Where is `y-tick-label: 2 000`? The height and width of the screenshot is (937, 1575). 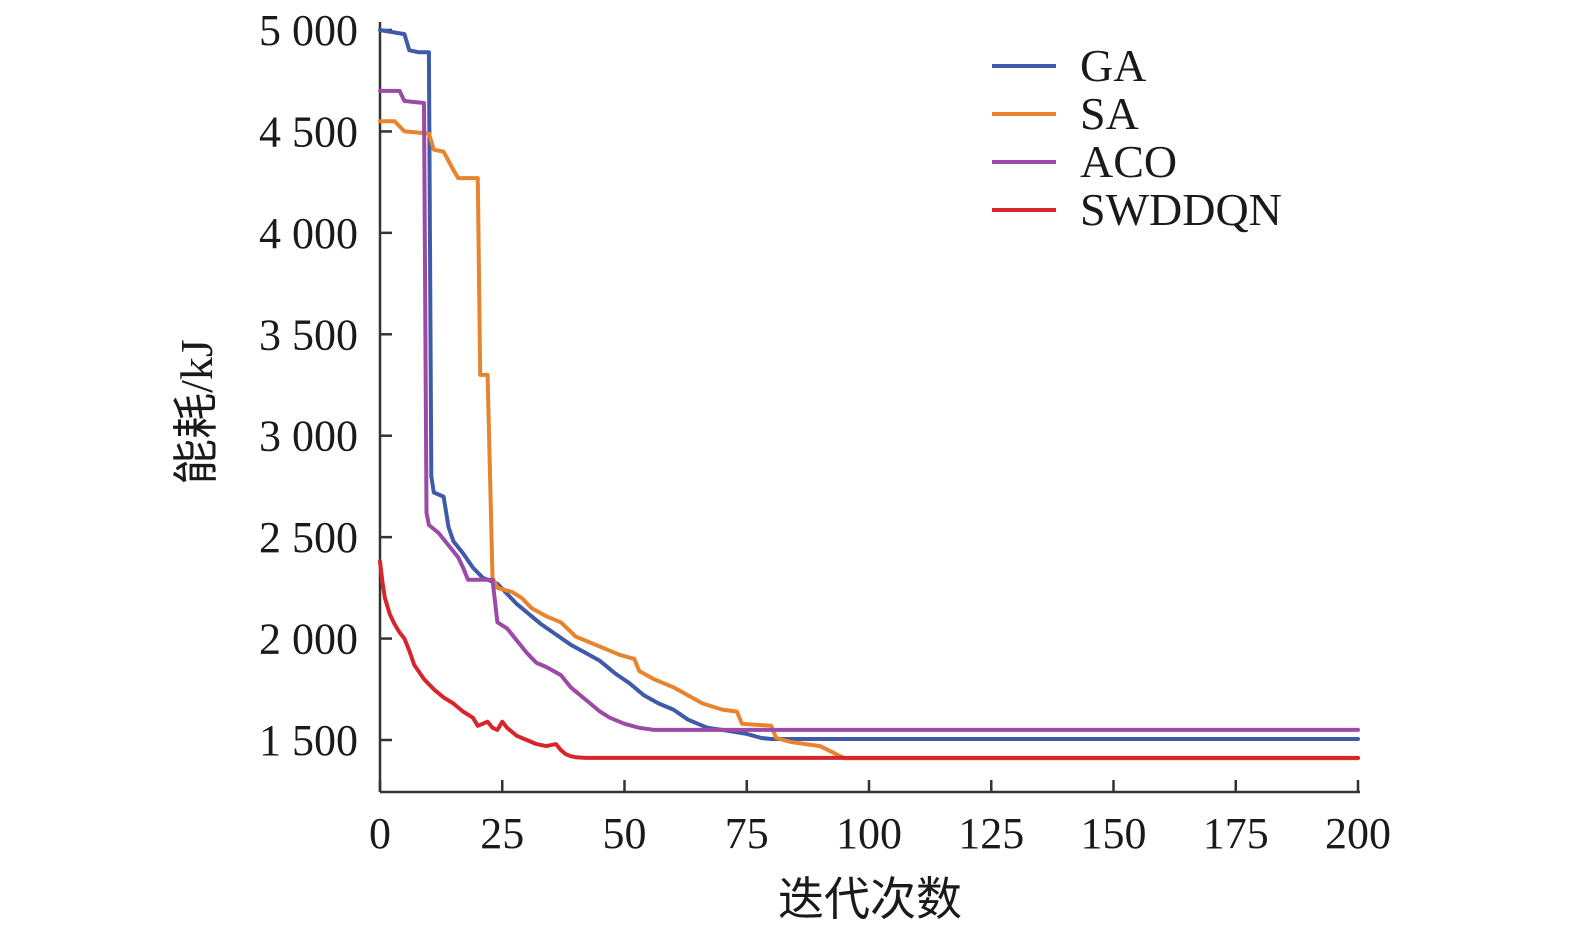
y-tick-label: 2 000 is located at coordinates (308, 639).